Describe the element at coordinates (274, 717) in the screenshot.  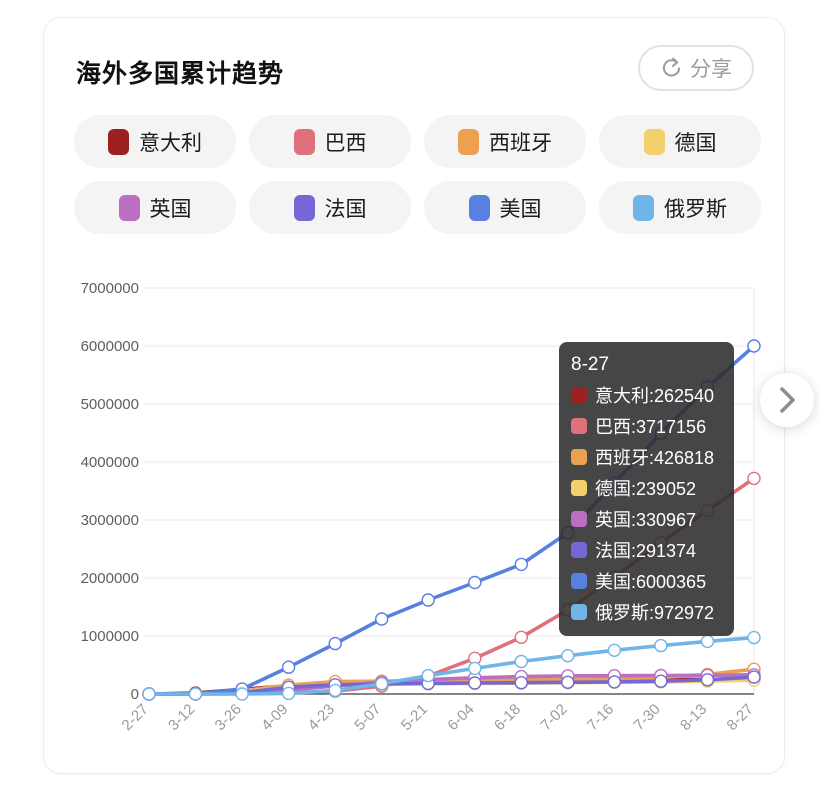
I see `x-tick-label: 4-09` at that location.